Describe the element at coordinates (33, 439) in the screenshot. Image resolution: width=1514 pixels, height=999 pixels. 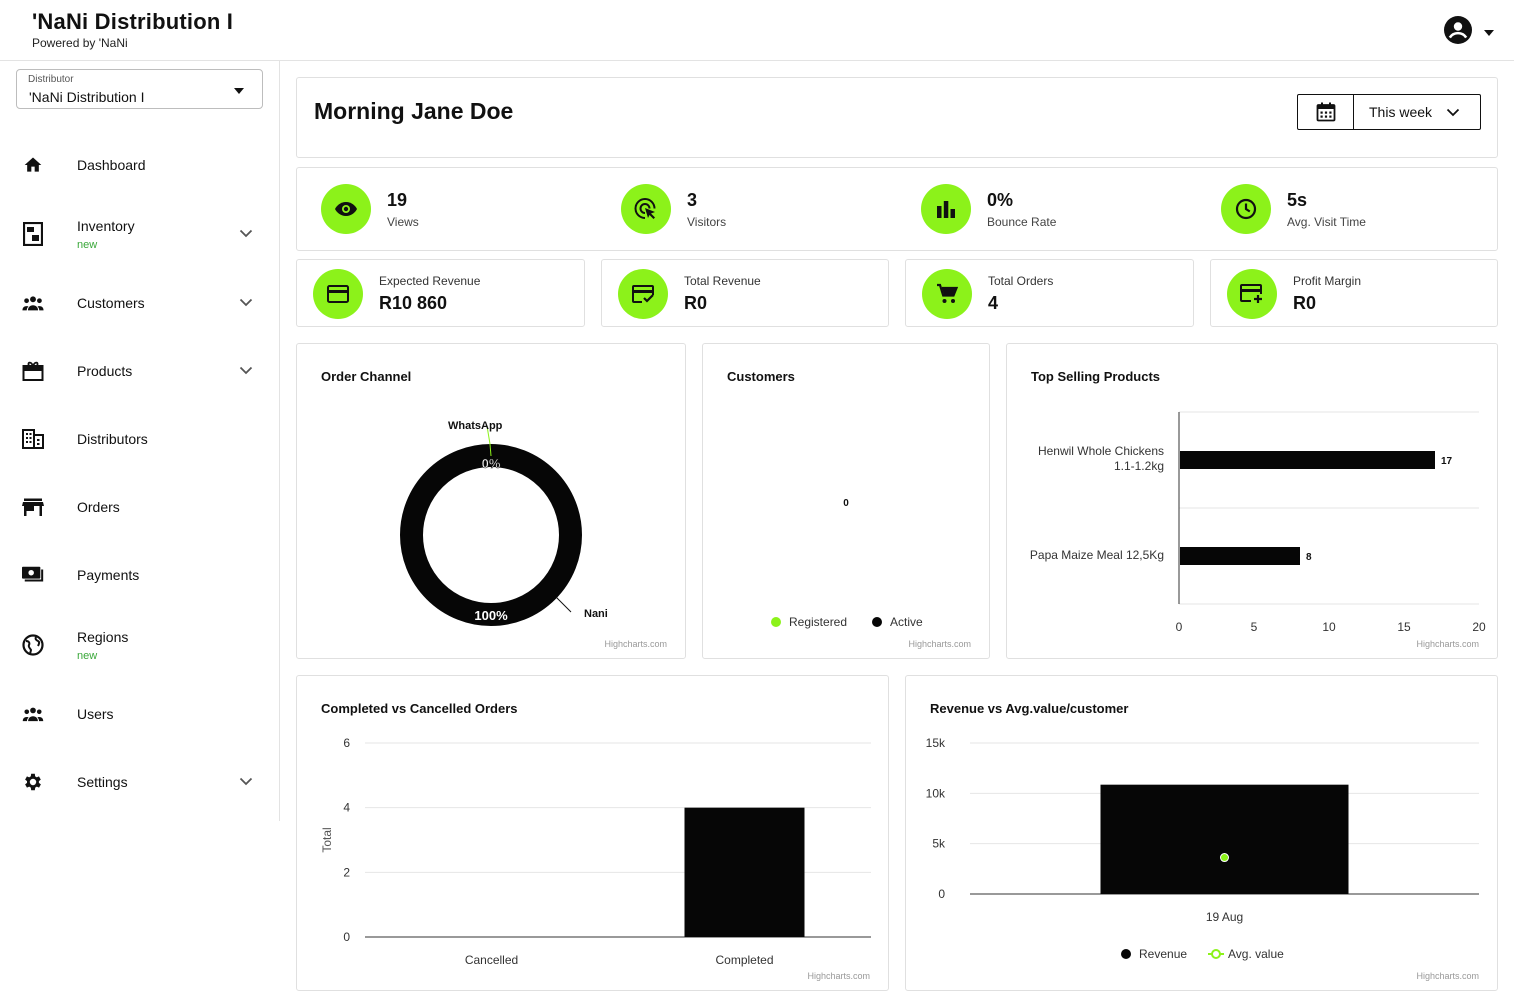
I see `building-icon` at that location.